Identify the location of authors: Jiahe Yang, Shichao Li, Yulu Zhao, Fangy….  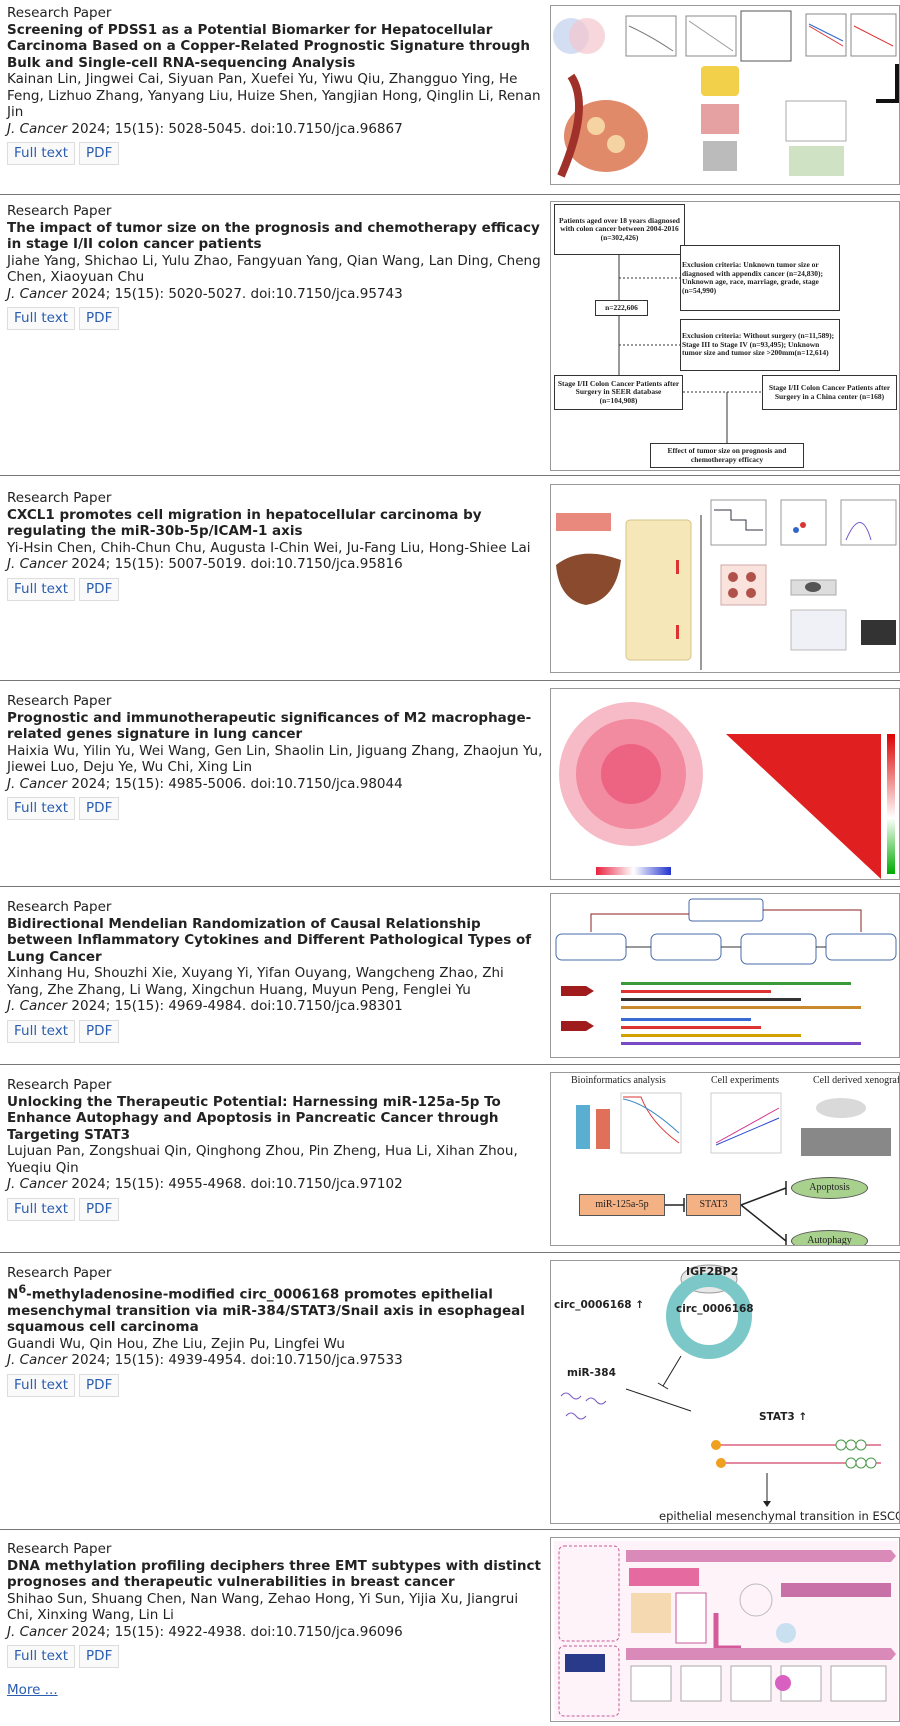
(274, 269).